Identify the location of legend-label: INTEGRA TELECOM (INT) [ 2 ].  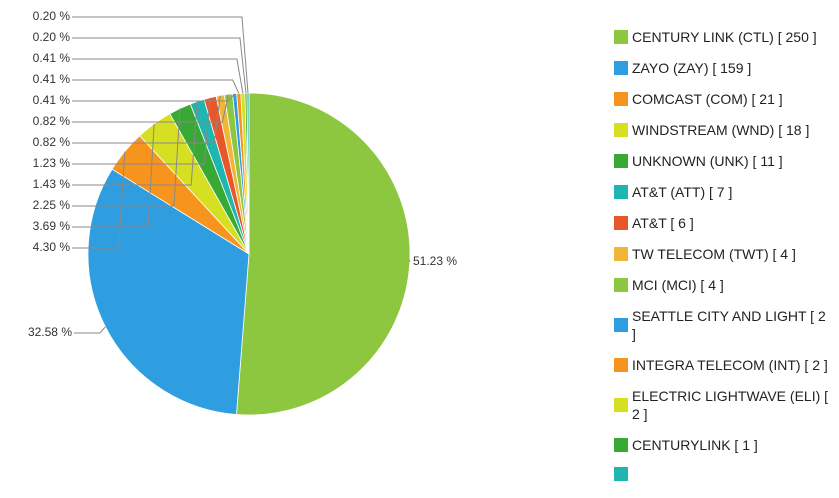
(730, 365).